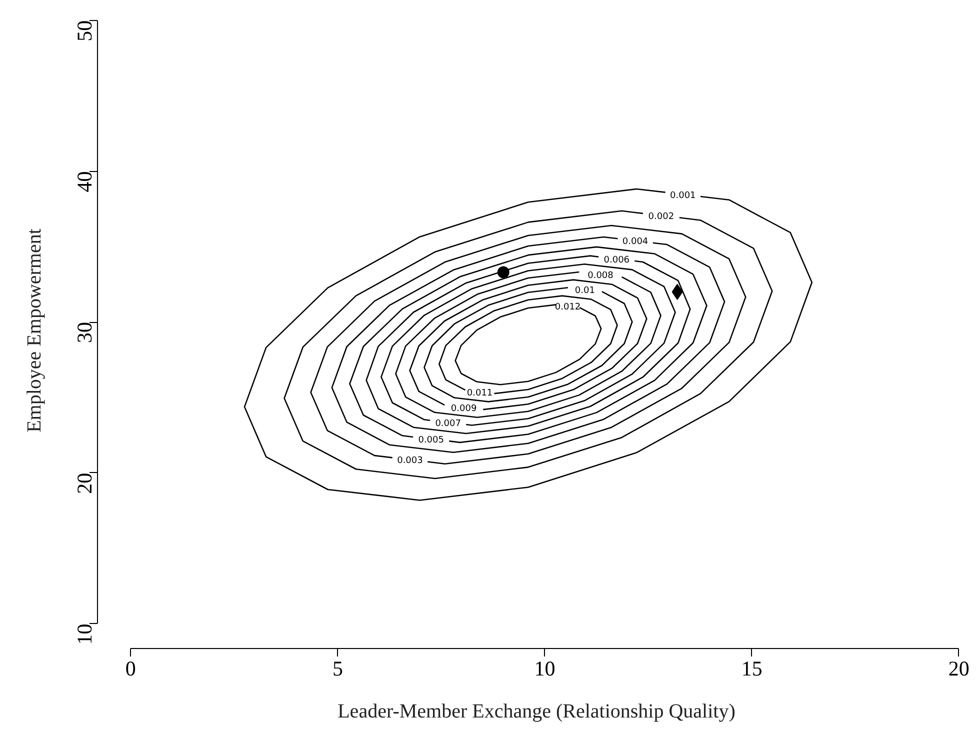 The image size is (977, 743). Describe the element at coordinates (567, 307) in the screenshot. I see `series-label: 0.012` at that location.